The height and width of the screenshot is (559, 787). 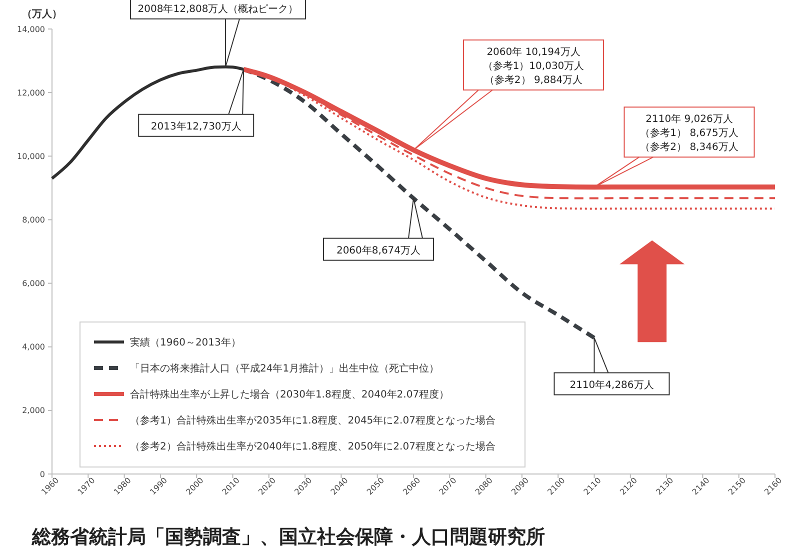 I want to click on y-tick-label: 2,000, so click(x=33, y=411).